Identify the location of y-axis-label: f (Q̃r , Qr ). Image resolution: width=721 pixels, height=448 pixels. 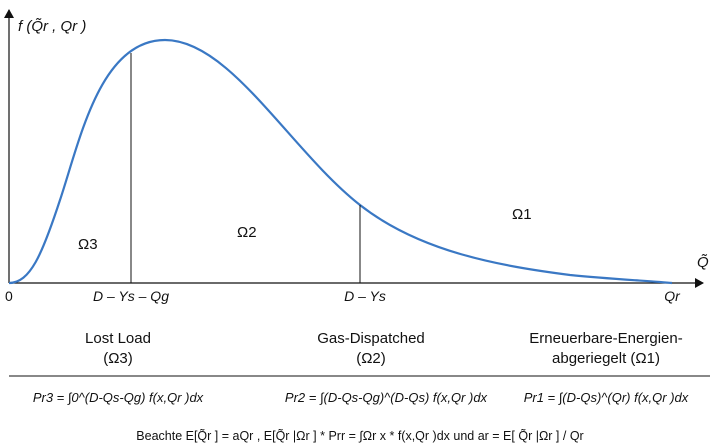
(52, 26).